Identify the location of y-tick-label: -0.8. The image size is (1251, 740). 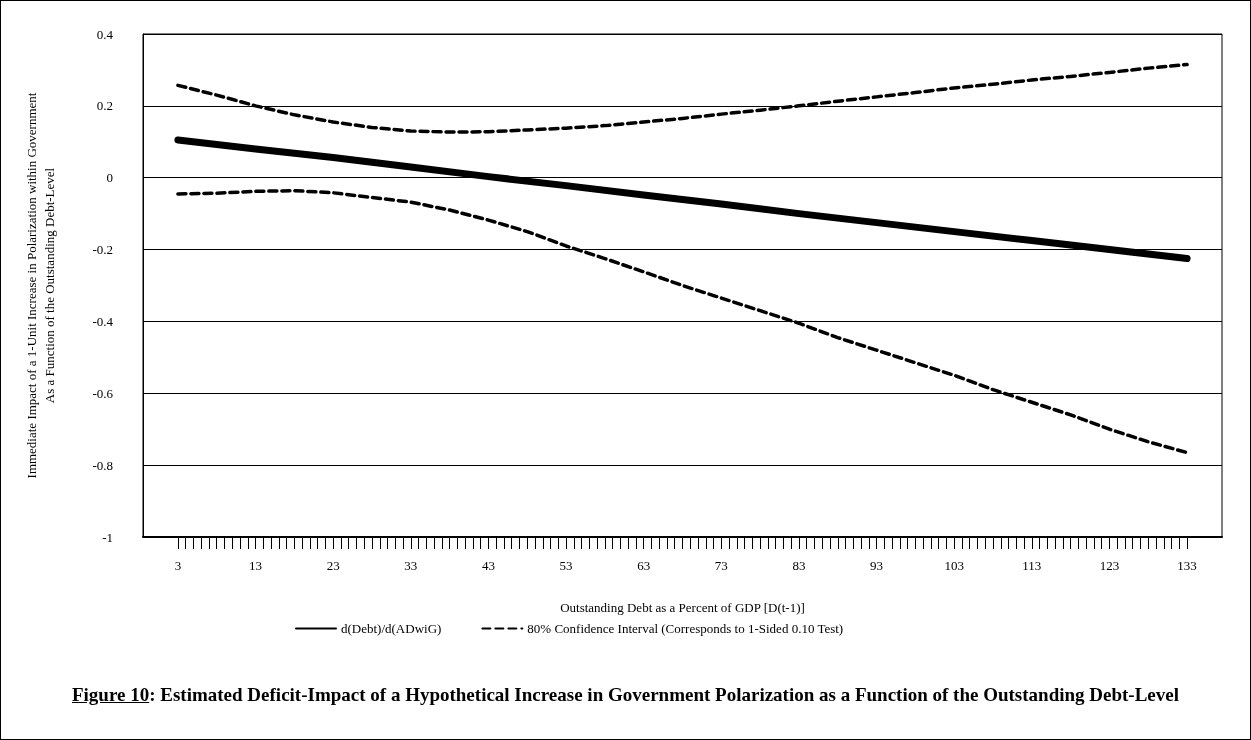
(102, 465).